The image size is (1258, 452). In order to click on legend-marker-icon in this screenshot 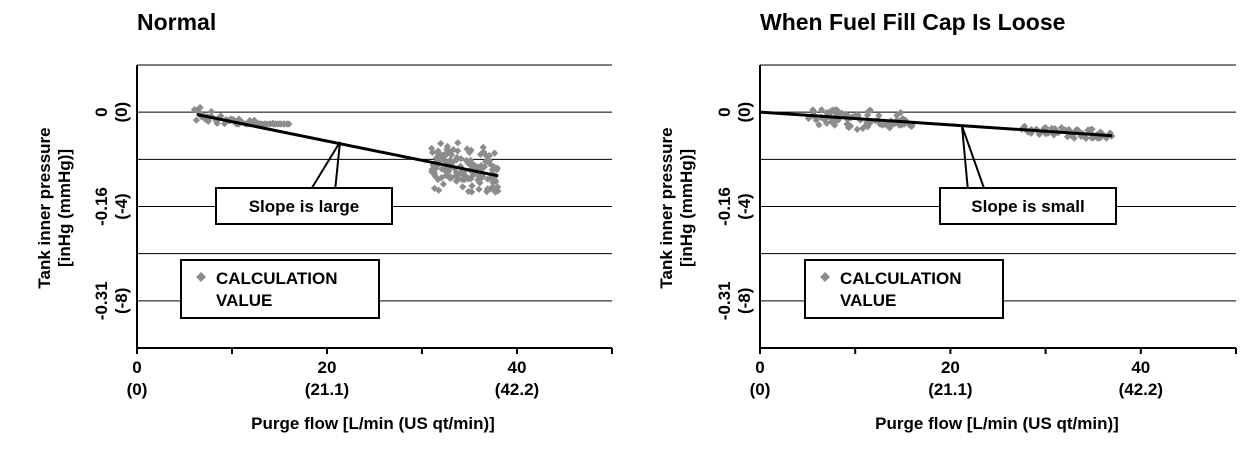, I will do `click(201, 277)`.